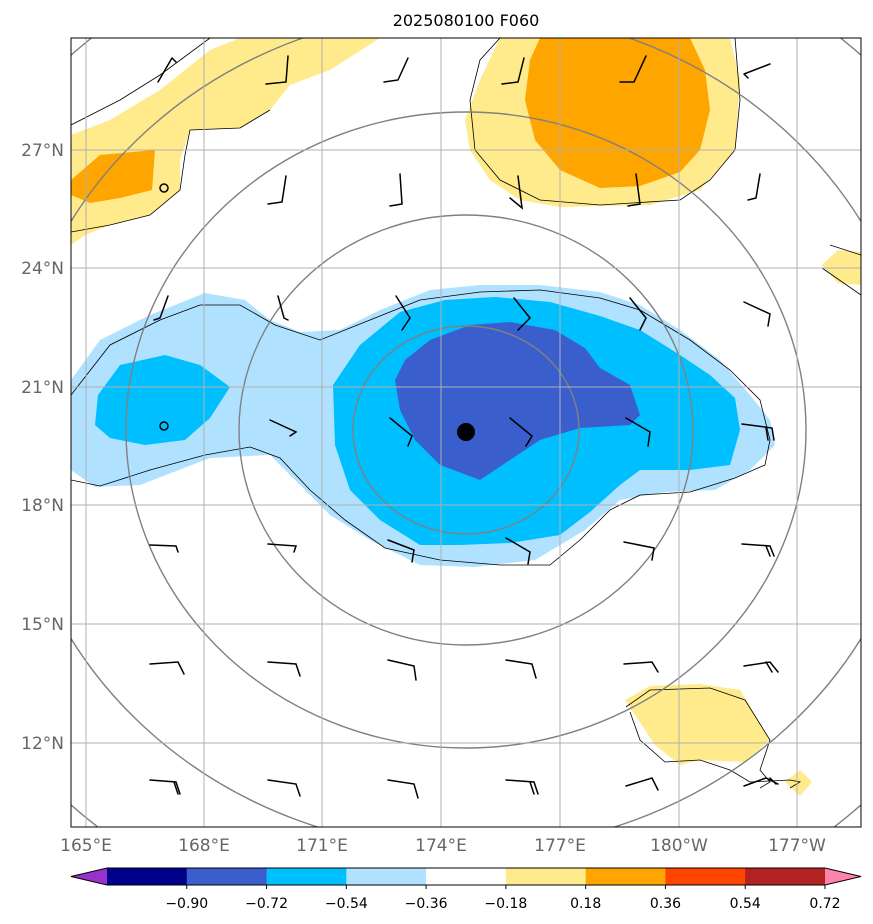 This screenshot has height=924, width=873. I want to click on colorbar-tick-label: −0.18, so click(505, 904).